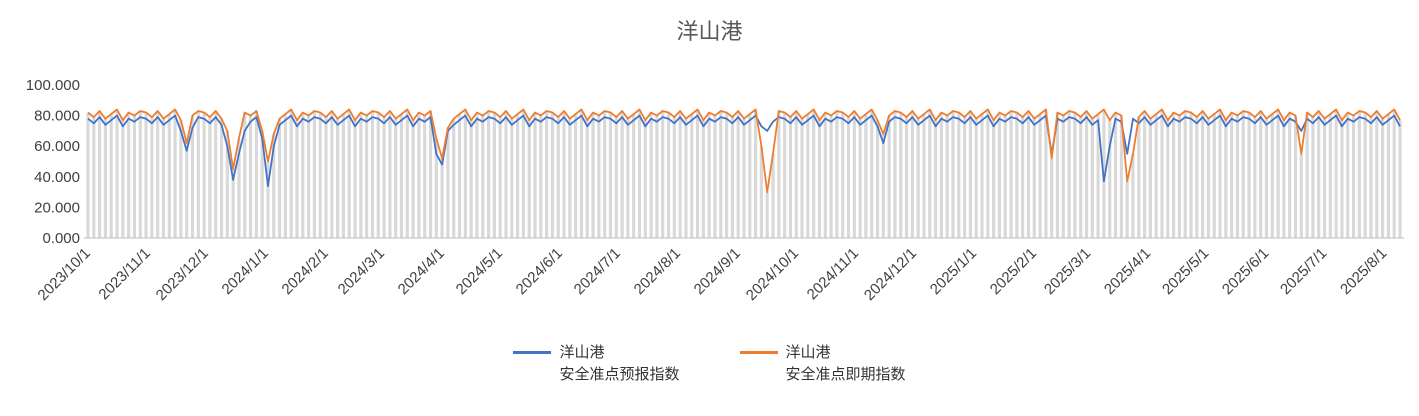 Image resolution: width=1419 pixels, height=416 pixels. What do you see at coordinates (53, 85) in the screenshot?
I see `y-tick-label: 100.000` at bounding box center [53, 85].